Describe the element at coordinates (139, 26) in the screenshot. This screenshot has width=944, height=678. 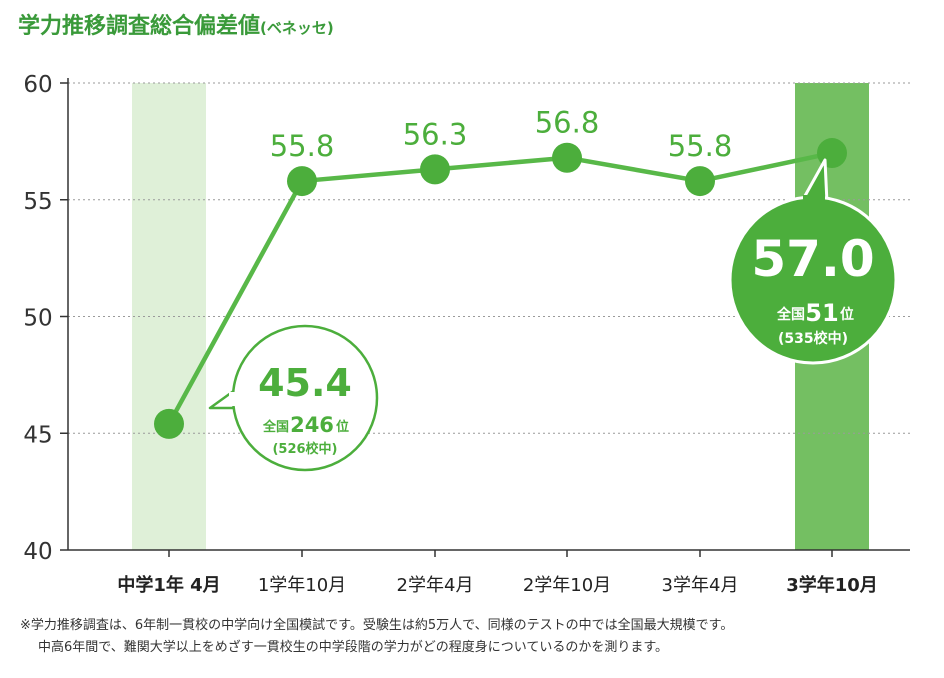
I see `chart-title-text: 学力推移調査総合偏差値` at that location.